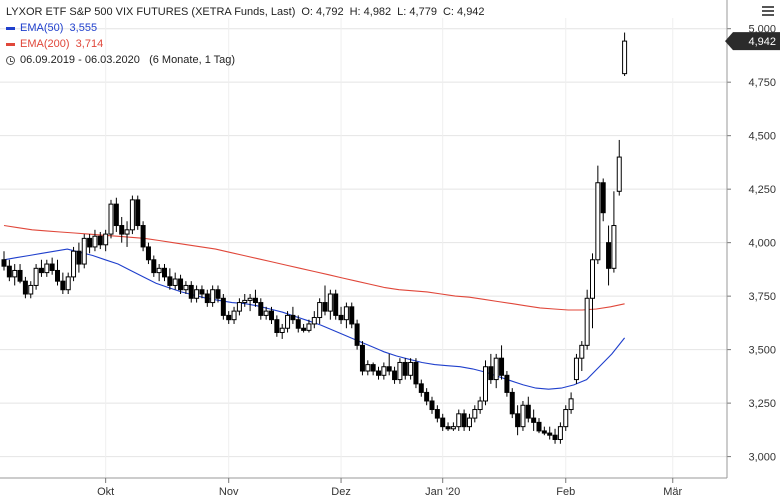 The width and height of the screenshot is (780, 501). Describe the element at coordinates (330, 12) in the screenshot. I see `open-value: 4,792` at that location.